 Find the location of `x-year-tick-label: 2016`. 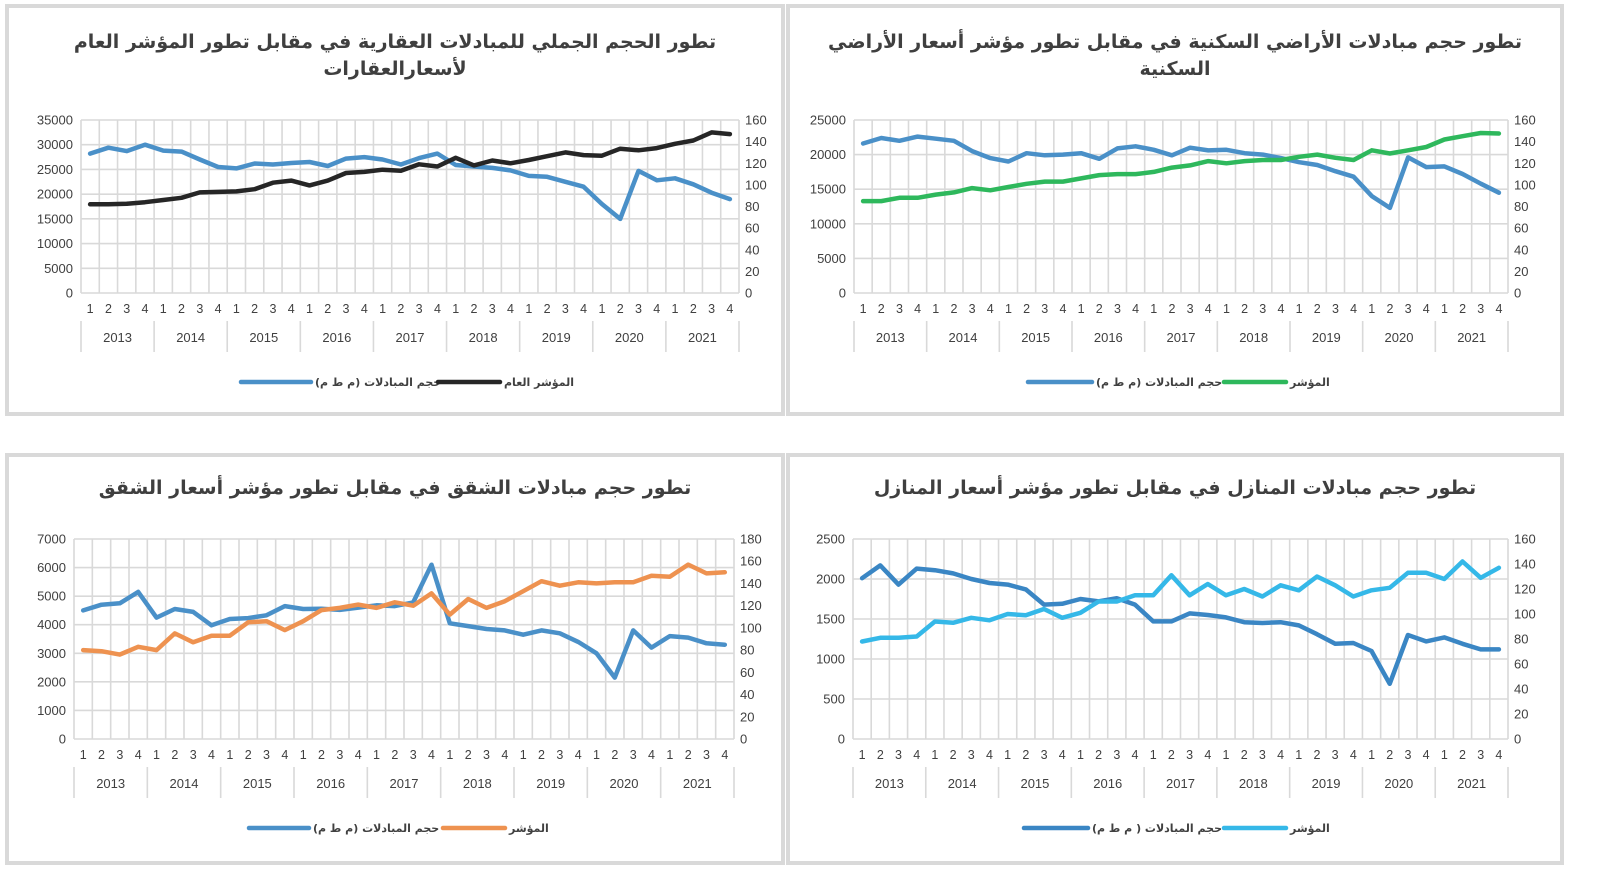

x-year-tick-label: 2016 is located at coordinates (330, 783).